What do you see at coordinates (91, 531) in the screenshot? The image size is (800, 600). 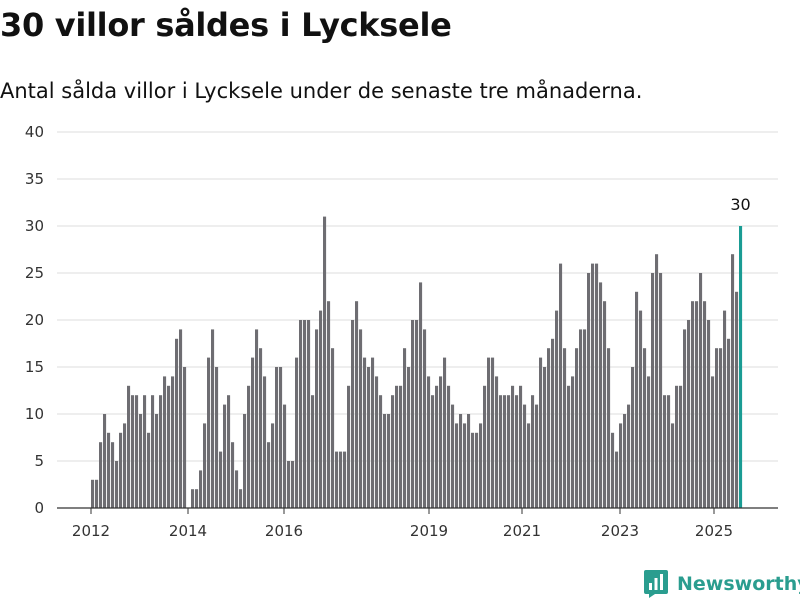 I see `x-tick-label: 2012` at bounding box center [91, 531].